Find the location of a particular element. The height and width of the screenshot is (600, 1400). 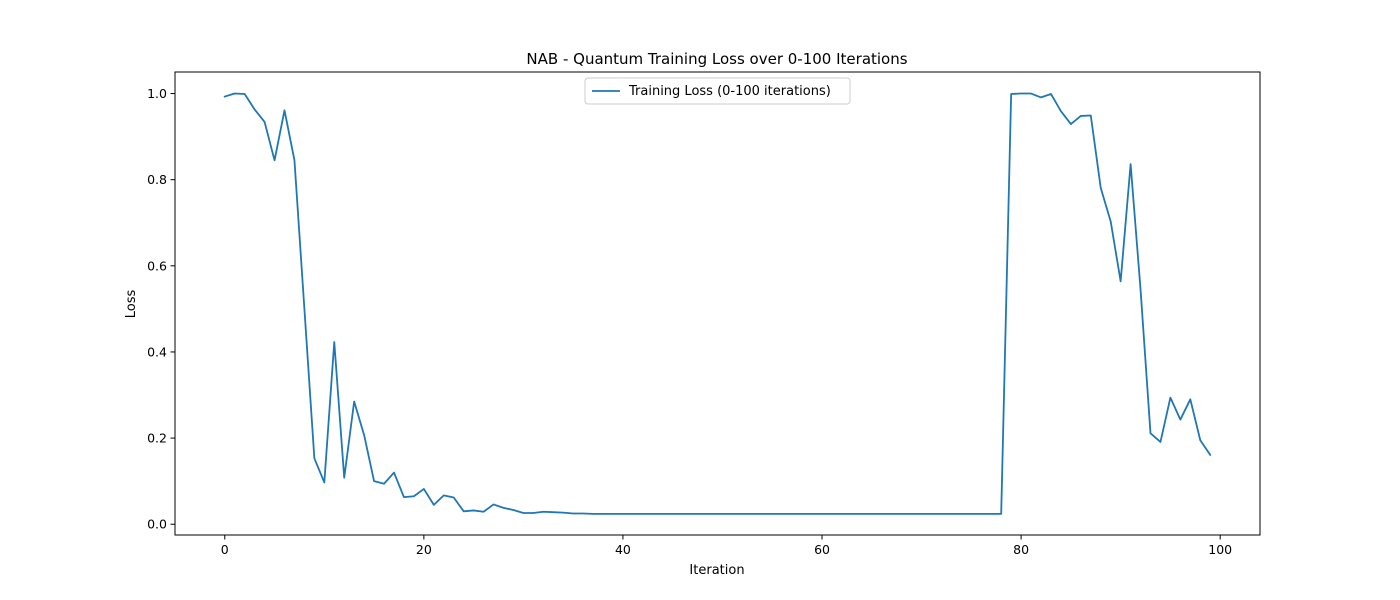

y-axis-ticks: 0.0 0.2 0.4 0.6 0.8 1.0 is located at coordinates (161, 309).